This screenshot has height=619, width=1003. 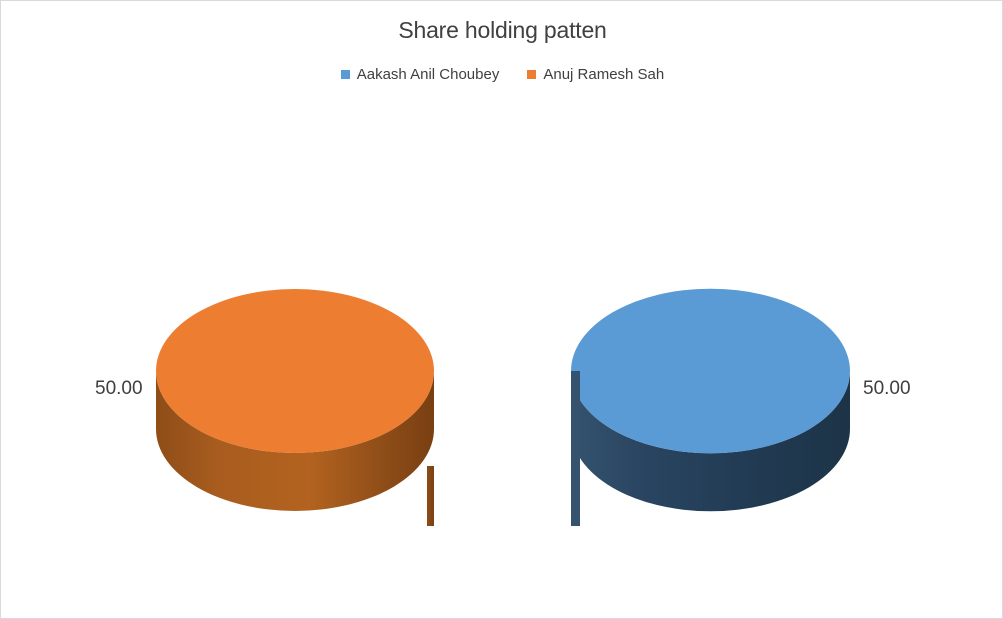 I want to click on pie-slice-orange-side, so click(x=295, y=441).